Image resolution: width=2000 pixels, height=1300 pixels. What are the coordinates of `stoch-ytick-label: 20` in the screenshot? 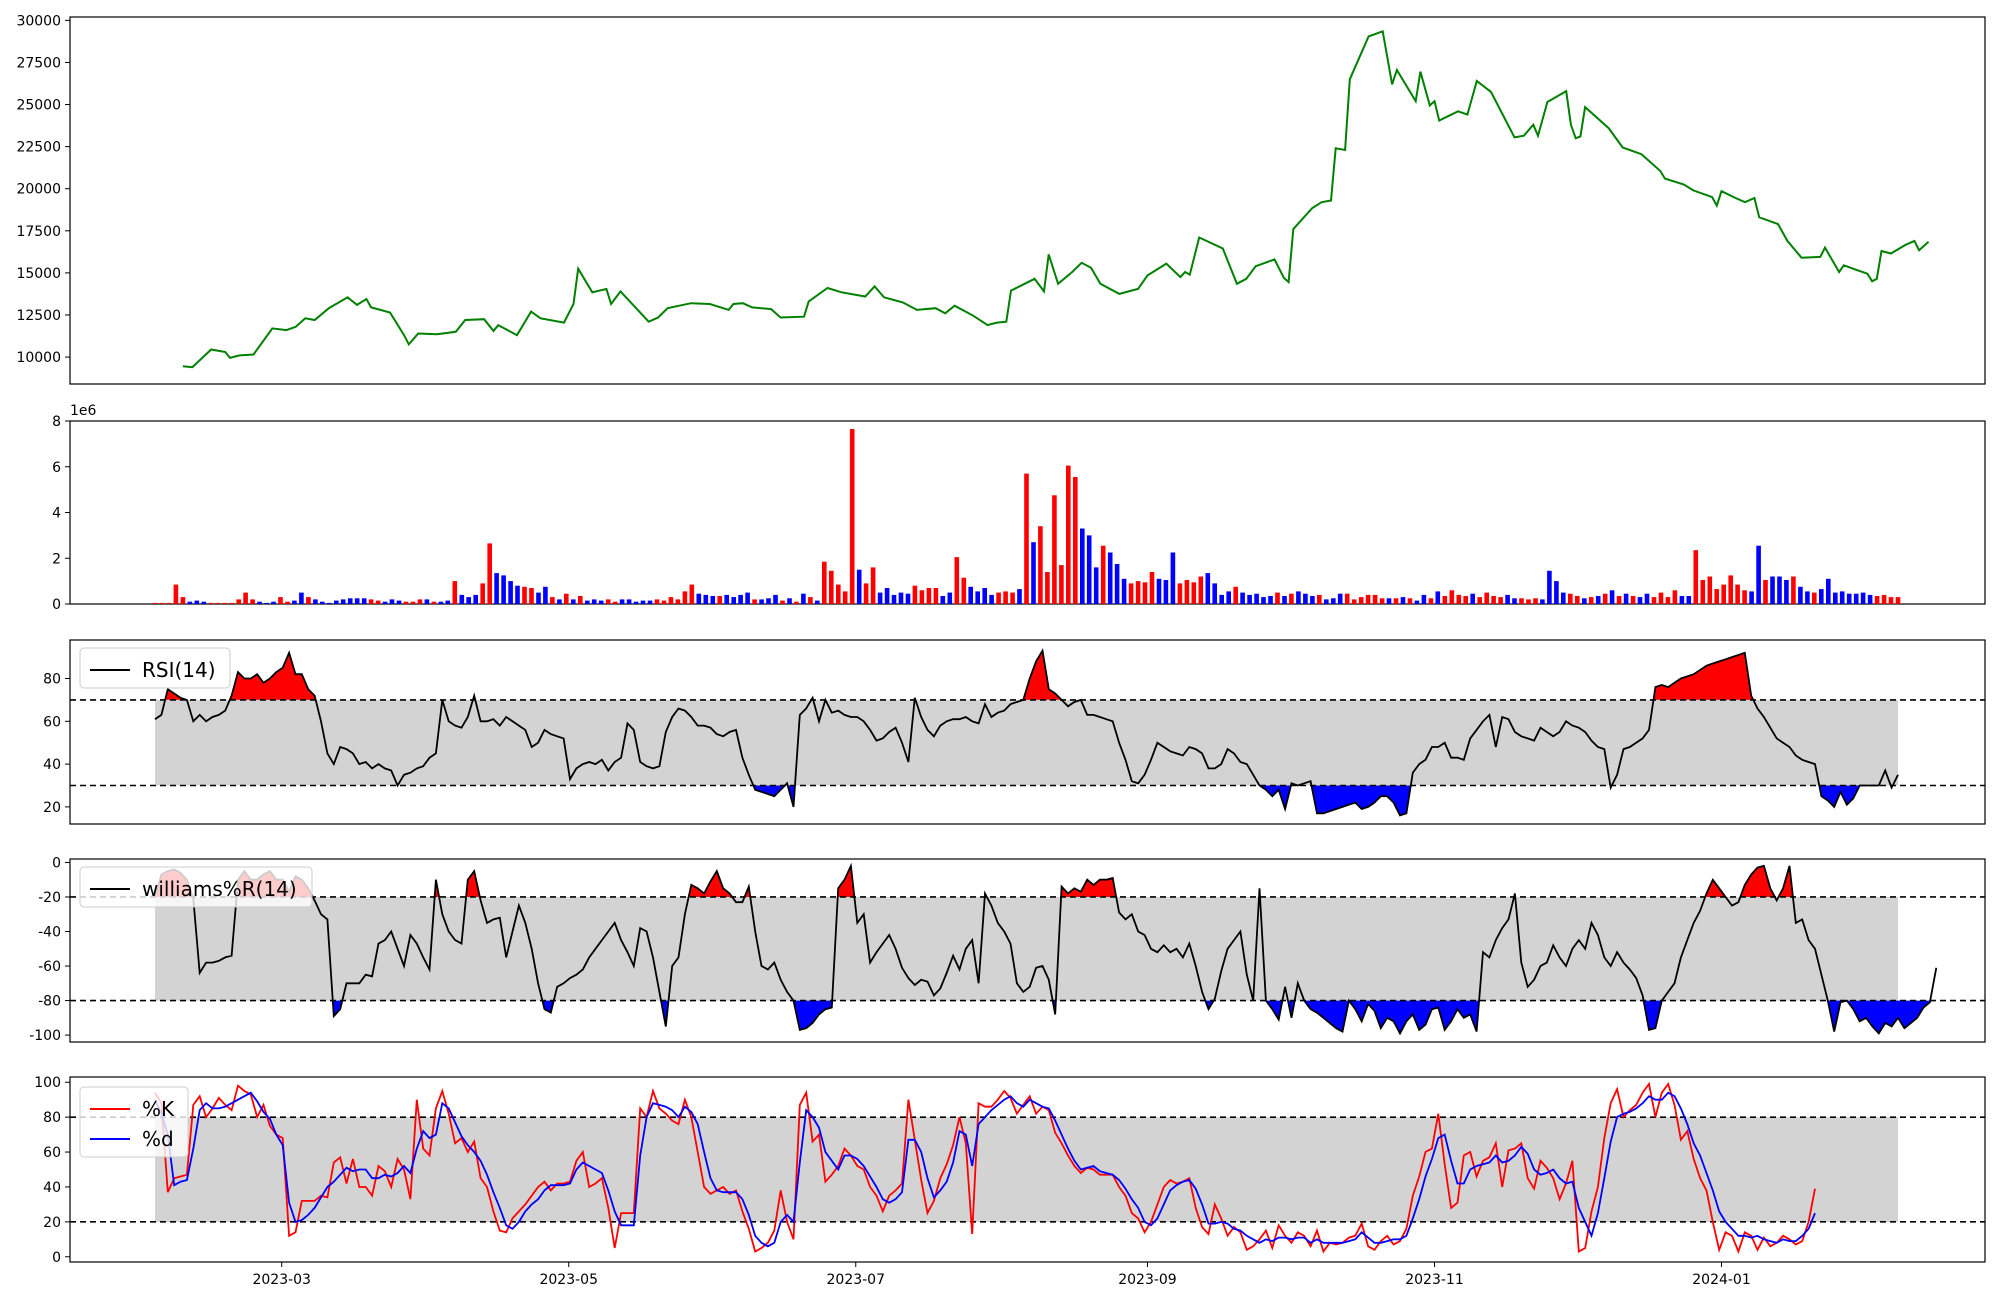 It's located at (52, 1223).